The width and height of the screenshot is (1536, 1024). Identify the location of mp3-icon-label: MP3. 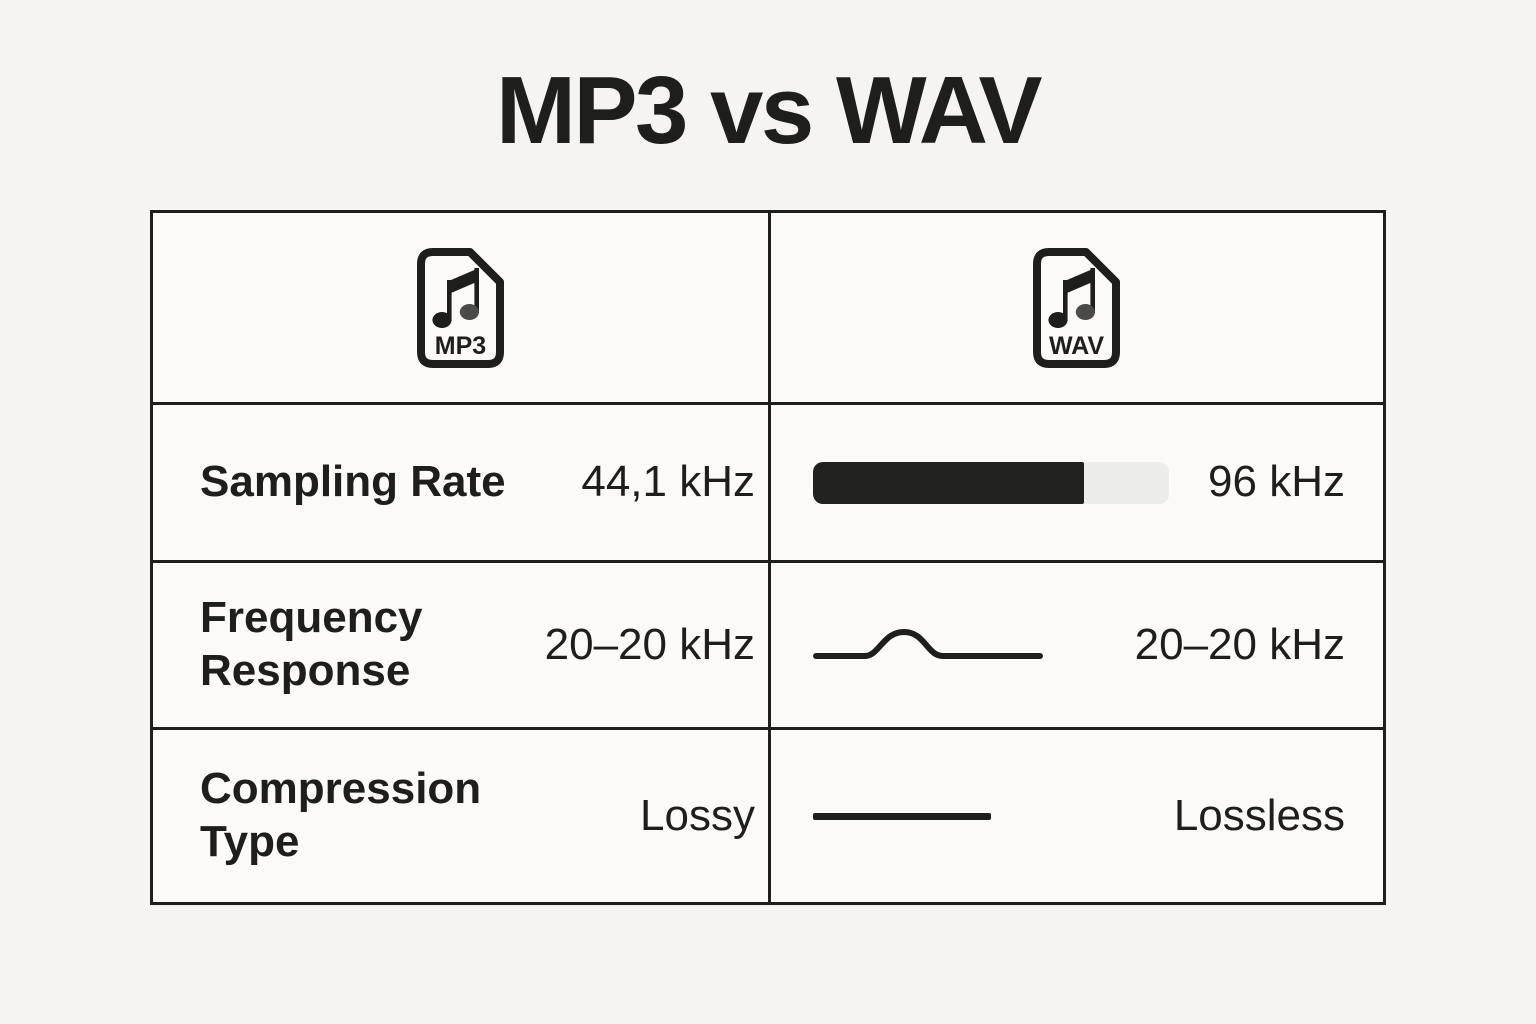
(459, 346).